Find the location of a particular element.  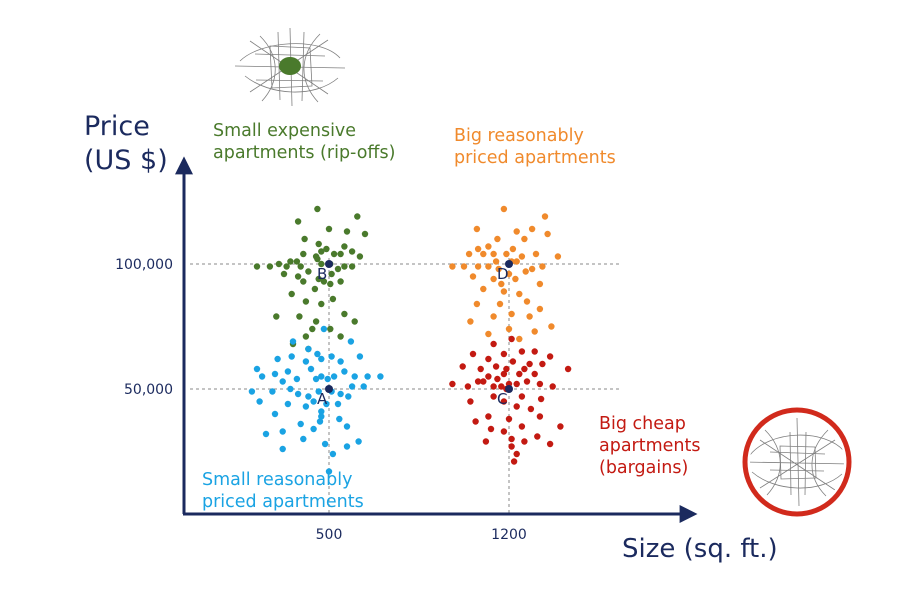

center-b is located at coordinates (329, 264).